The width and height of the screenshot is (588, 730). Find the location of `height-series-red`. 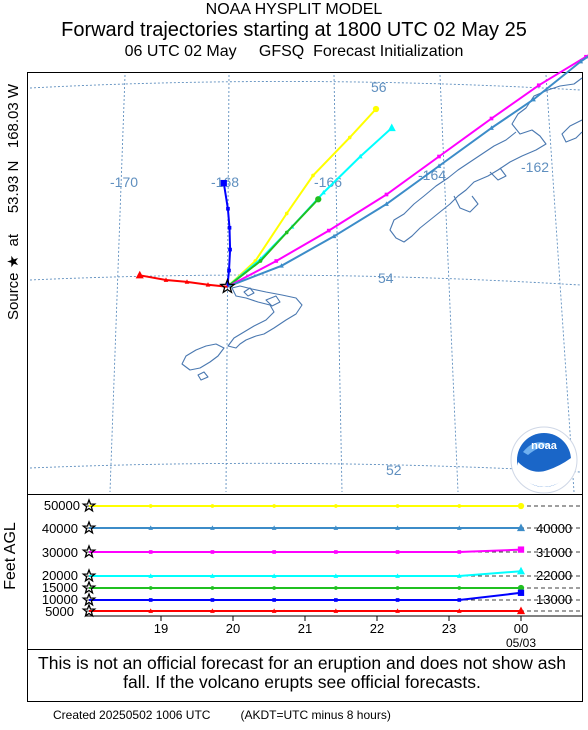

height-series-red is located at coordinates (303, 610).